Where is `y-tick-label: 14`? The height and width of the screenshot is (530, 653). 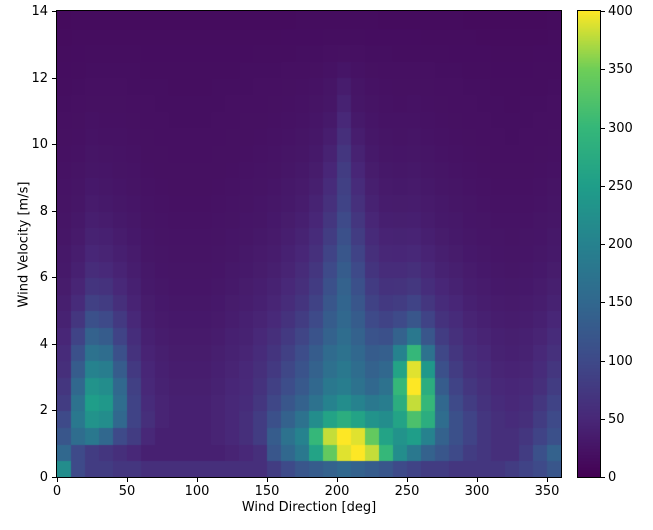 y-tick-label: 14 is located at coordinates (39, 11).